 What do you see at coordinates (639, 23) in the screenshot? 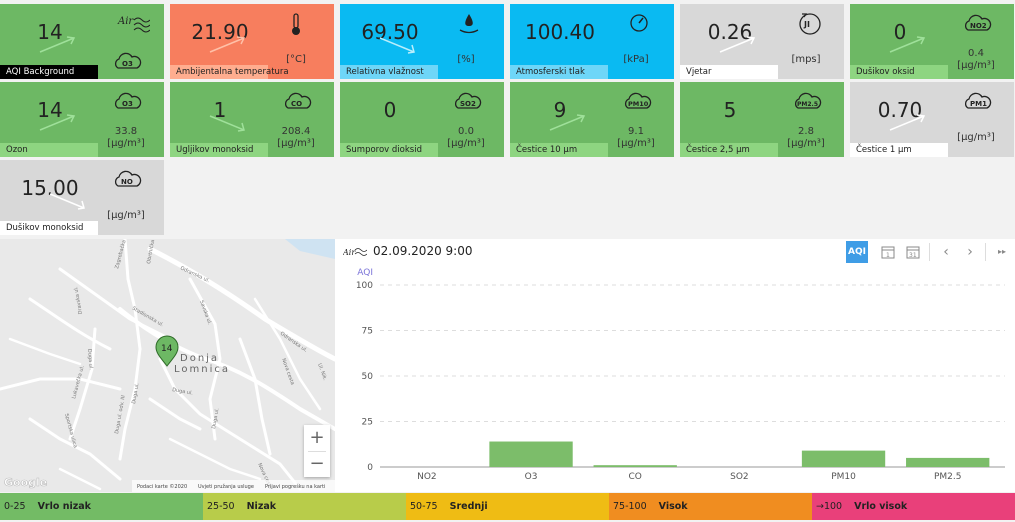
I see `gauge-icon` at bounding box center [639, 23].